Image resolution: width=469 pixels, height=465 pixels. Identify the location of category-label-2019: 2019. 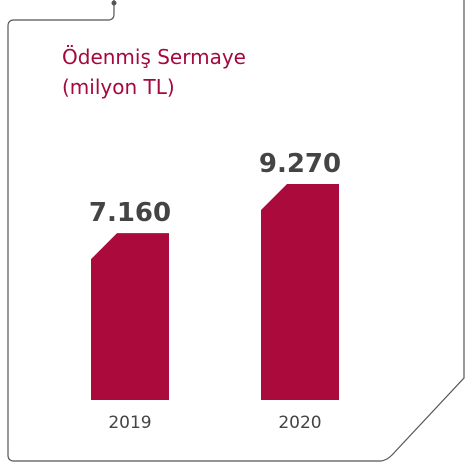
(129, 423).